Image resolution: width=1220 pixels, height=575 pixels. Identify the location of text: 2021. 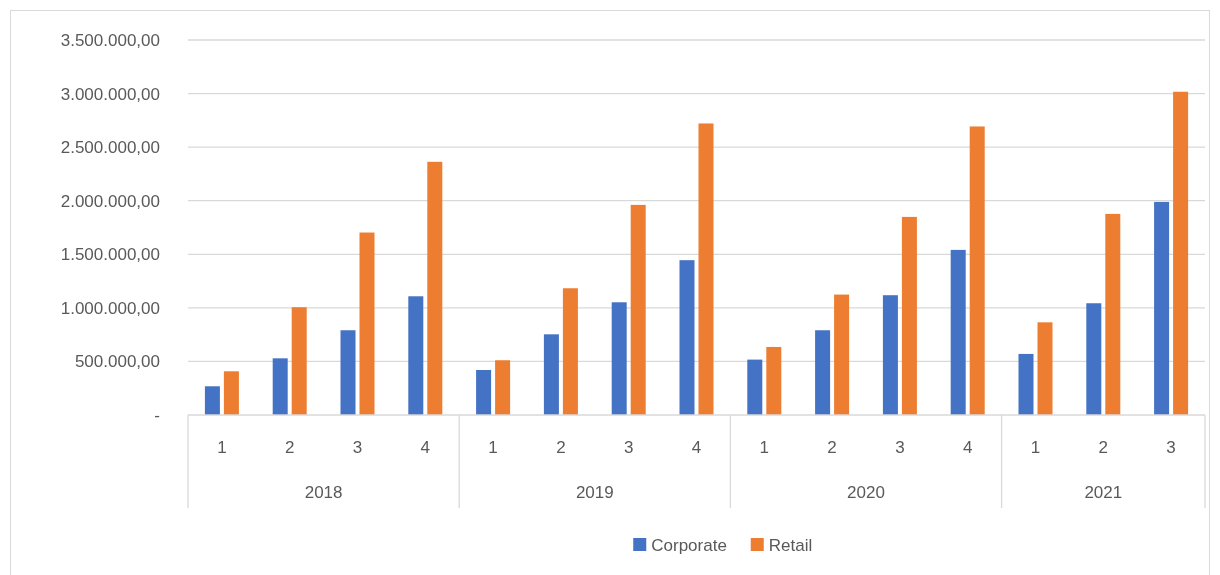
(1103, 492).